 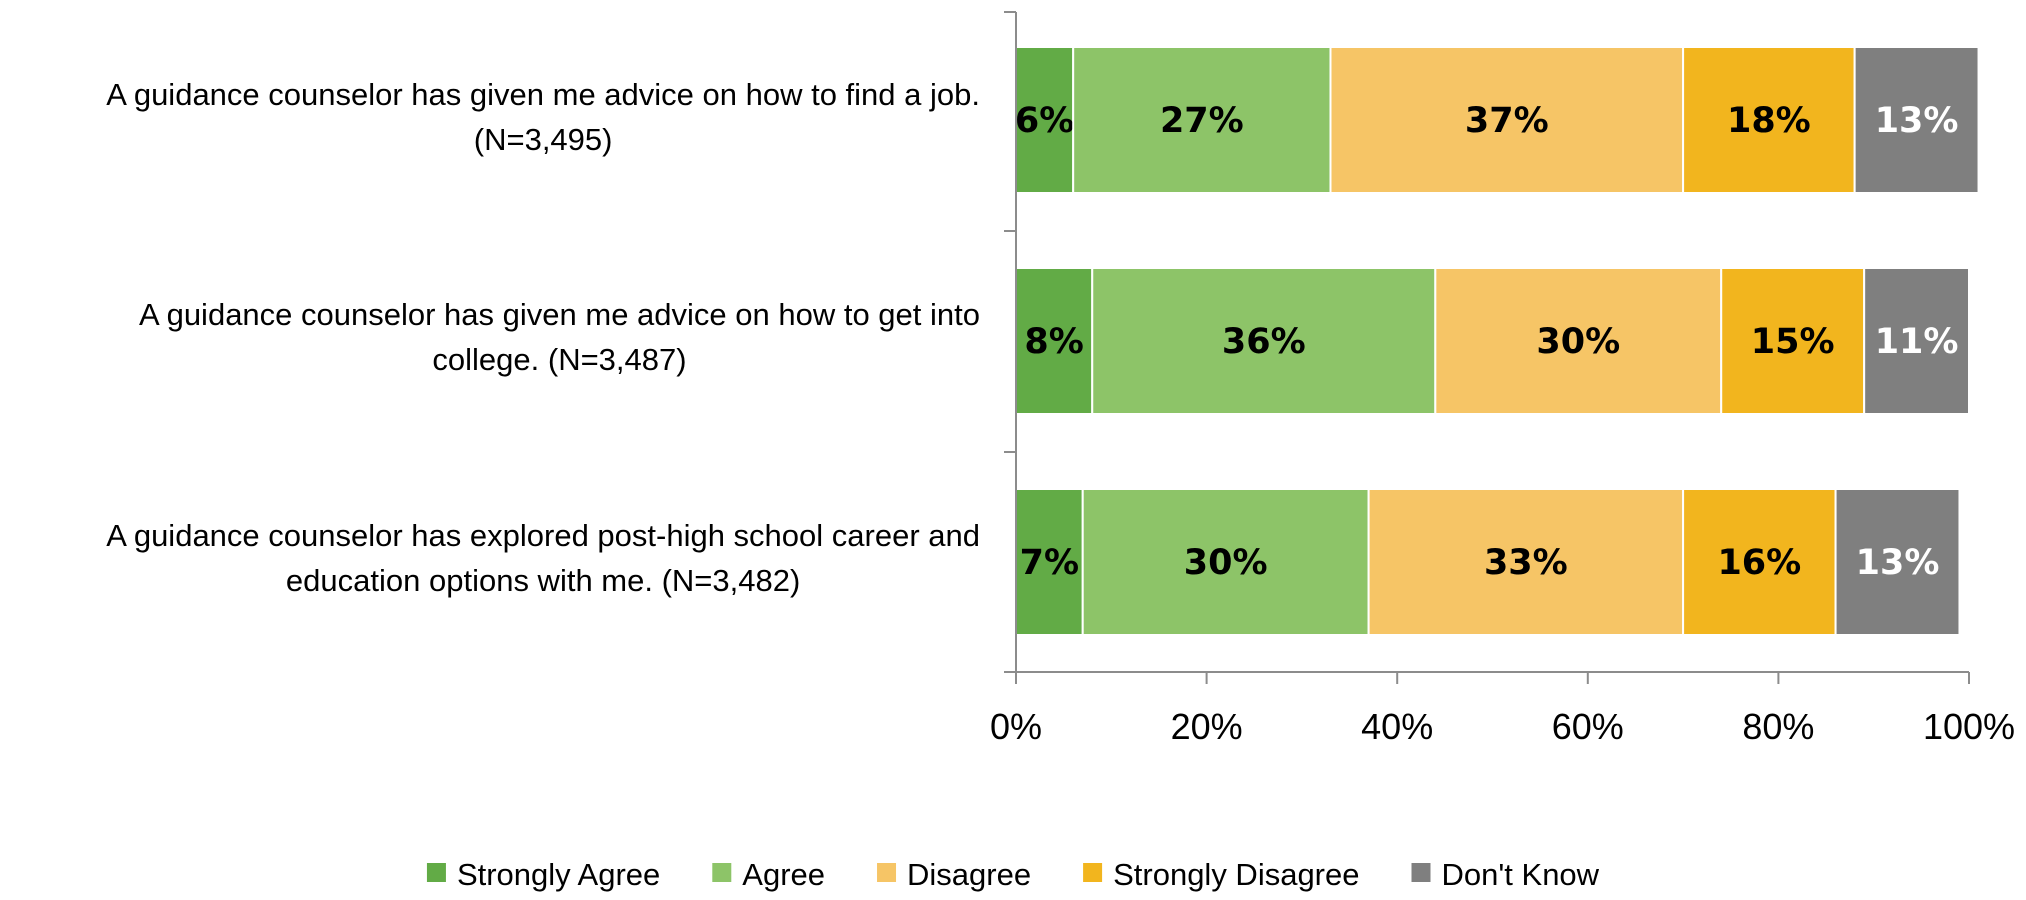 What do you see at coordinates (1049, 563) in the screenshot?
I see `data-label: 7%` at bounding box center [1049, 563].